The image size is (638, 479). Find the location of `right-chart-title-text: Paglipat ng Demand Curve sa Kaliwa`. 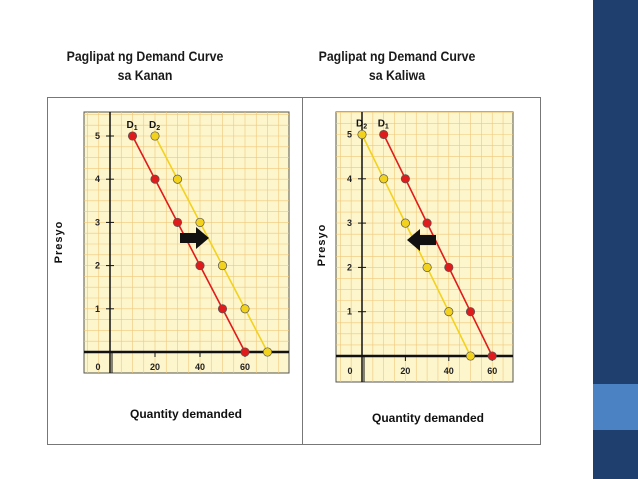

right-chart-title-text: Paglipat ng Demand Curve sa Kaliwa is located at coordinates (397, 65).